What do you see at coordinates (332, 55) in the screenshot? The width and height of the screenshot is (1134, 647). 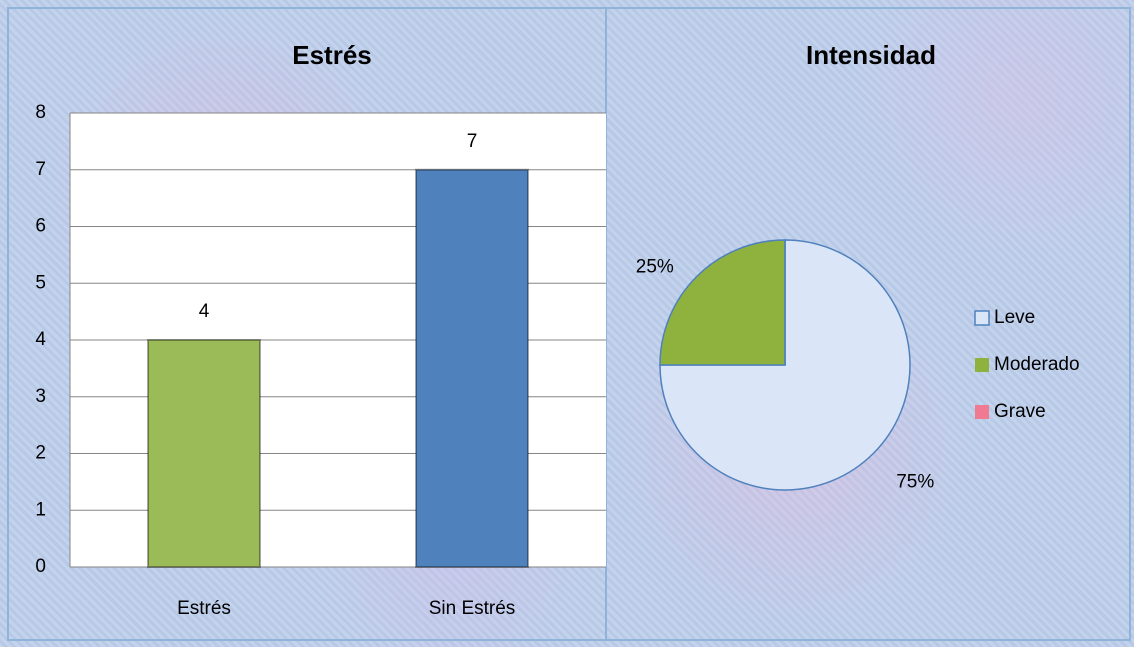 I see `chart-title: Estrés` at bounding box center [332, 55].